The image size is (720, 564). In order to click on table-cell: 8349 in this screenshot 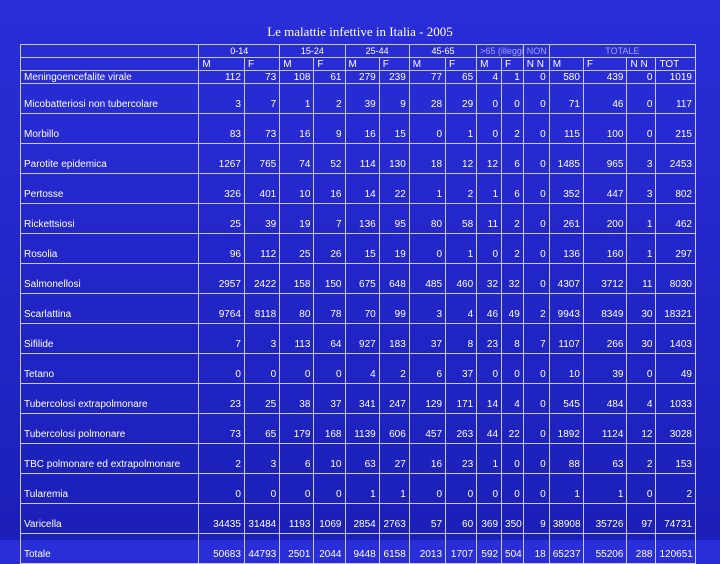, I will do `click(605, 308)`.